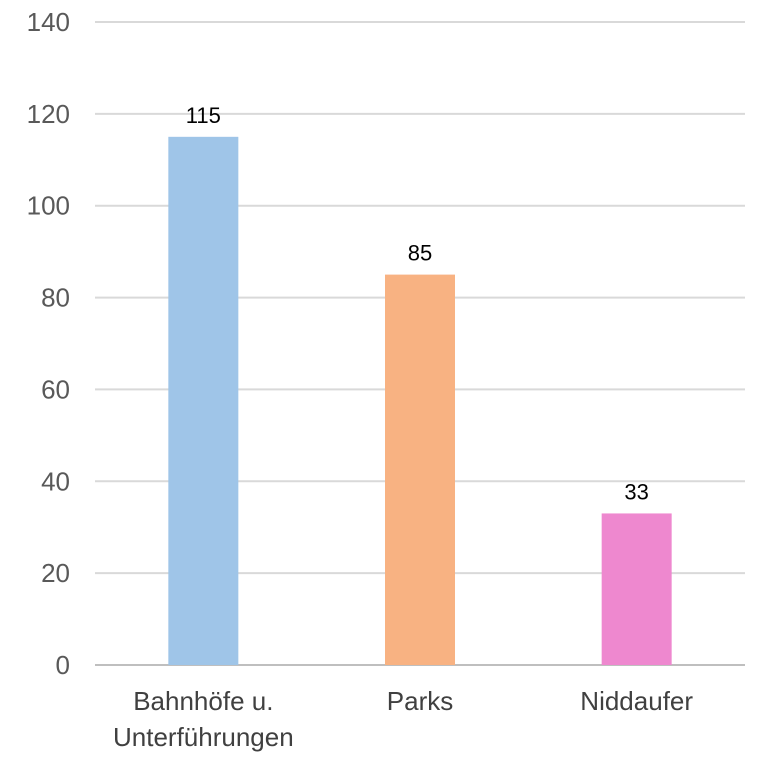  Describe the element at coordinates (203, 115) in the screenshot. I see `data-label: 115` at that location.